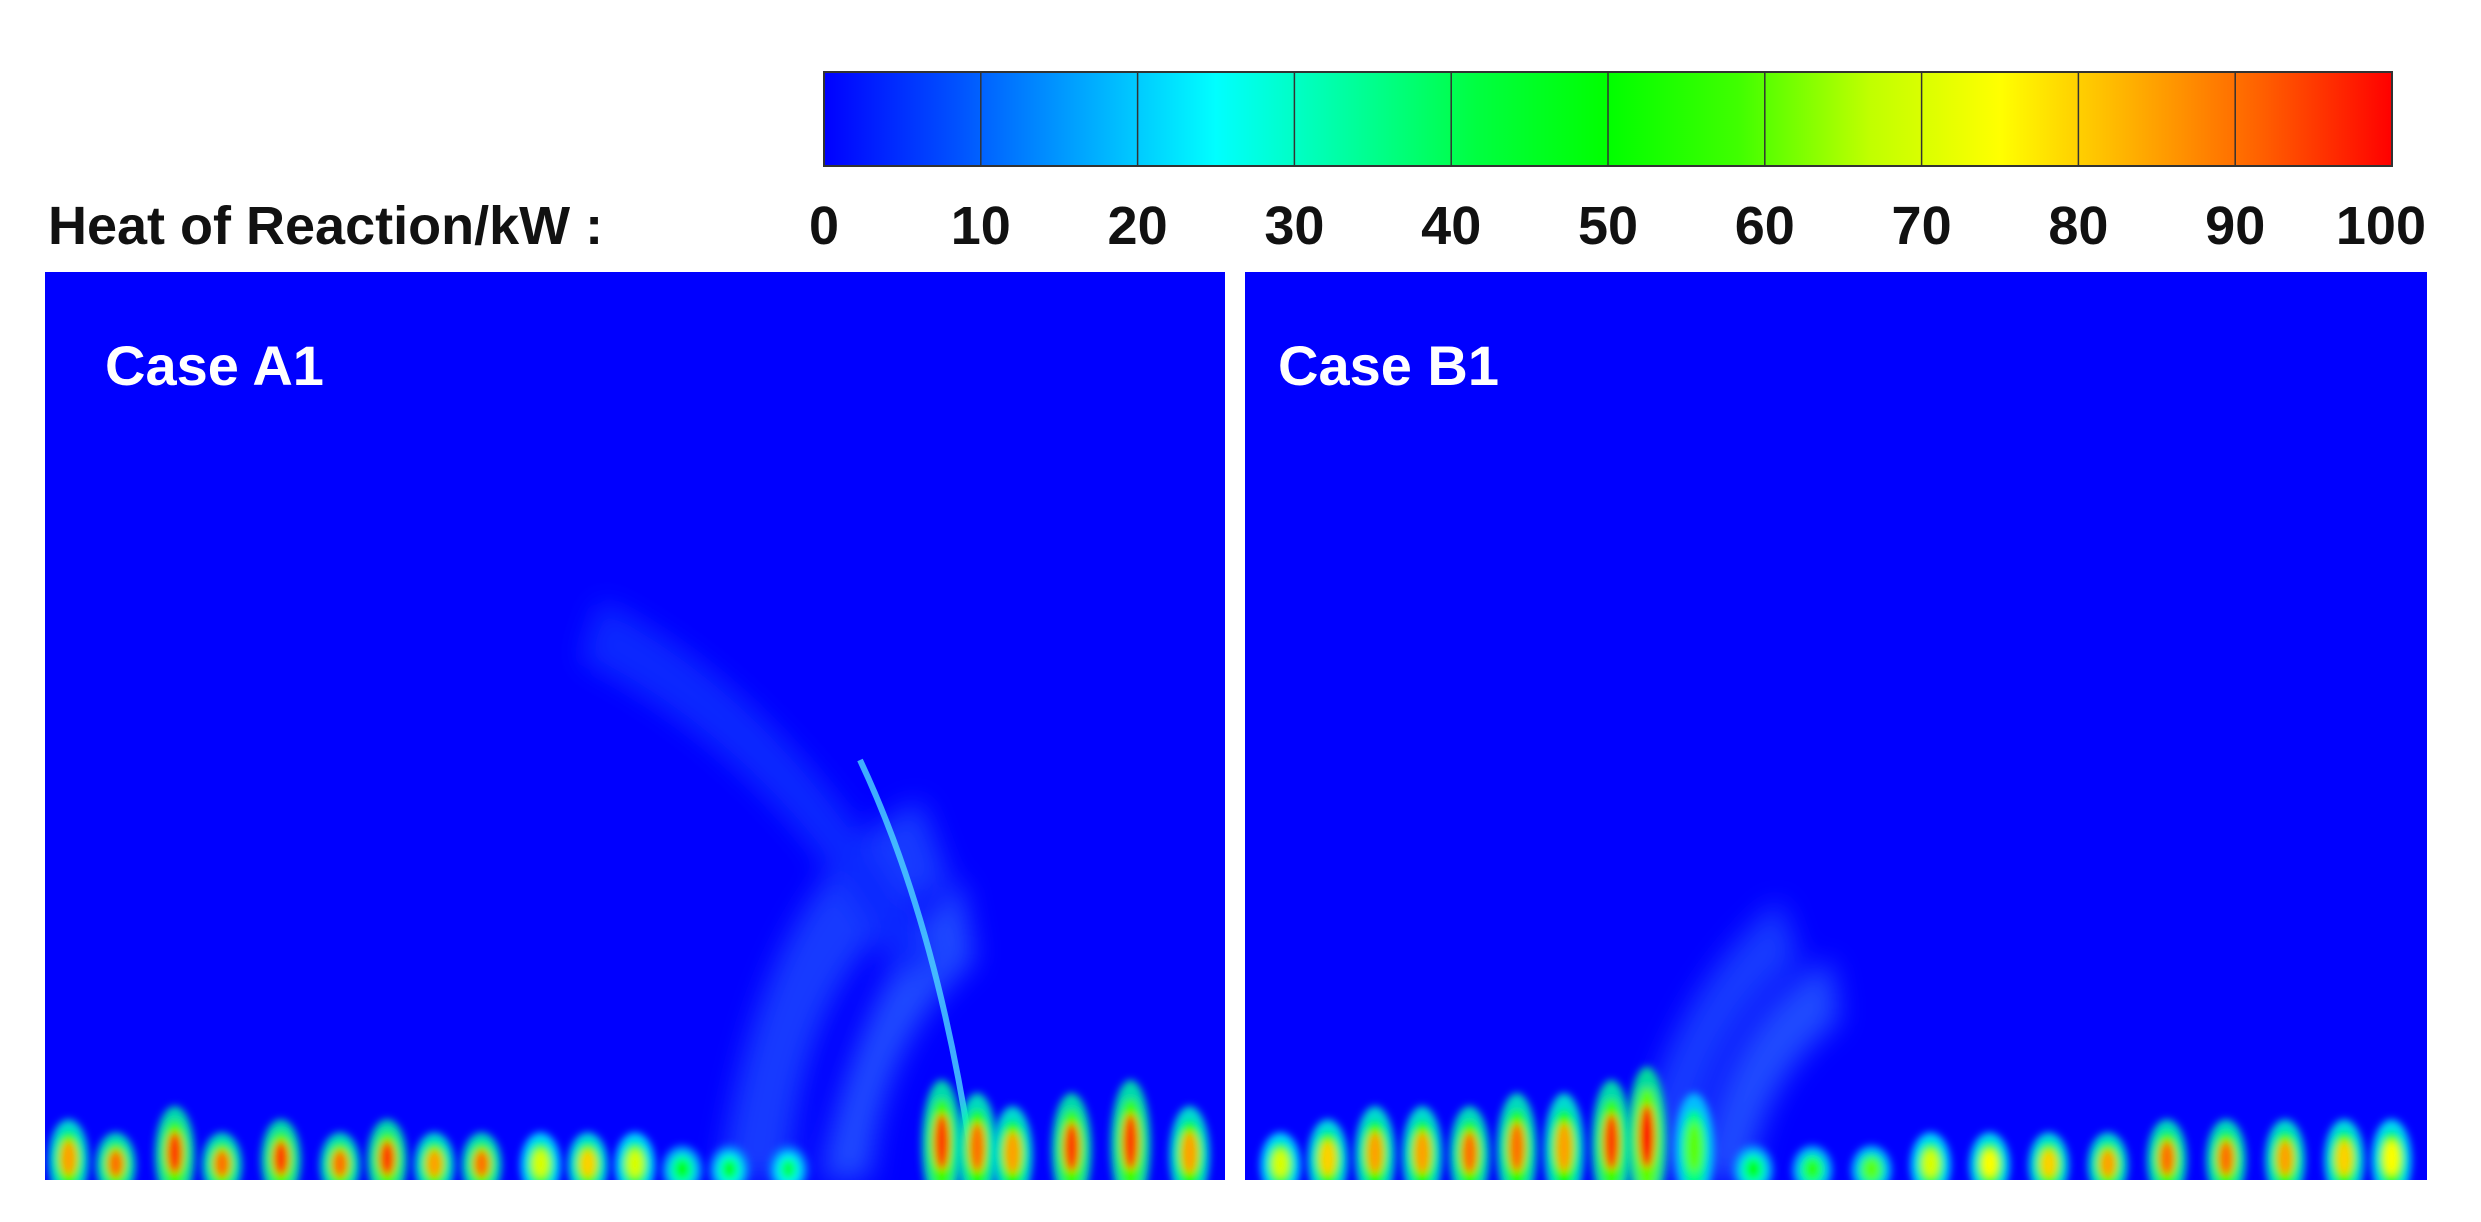  Describe the element at coordinates (1138, 226) in the screenshot. I see `colorbar-tick-label: 20` at that location.